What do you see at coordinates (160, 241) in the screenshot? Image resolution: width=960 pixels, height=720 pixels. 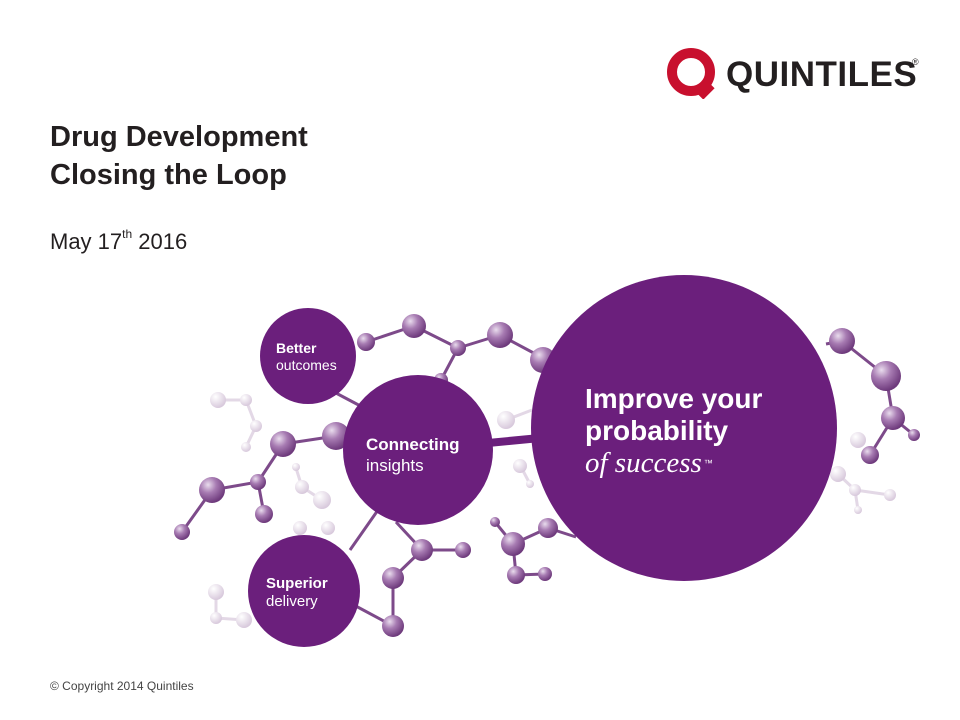 I see `date-suffix: 2016` at bounding box center [160, 241].